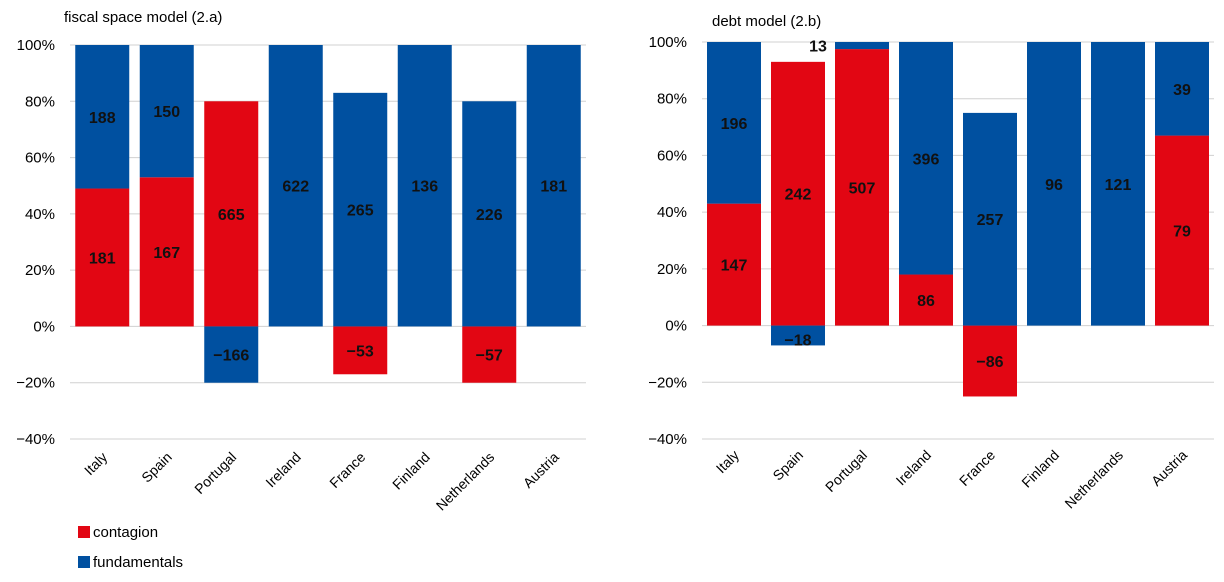  What do you see at coordinates (797, 340) in the screenshot?
I see `data-label: −18` at bounding box center [797, 340].